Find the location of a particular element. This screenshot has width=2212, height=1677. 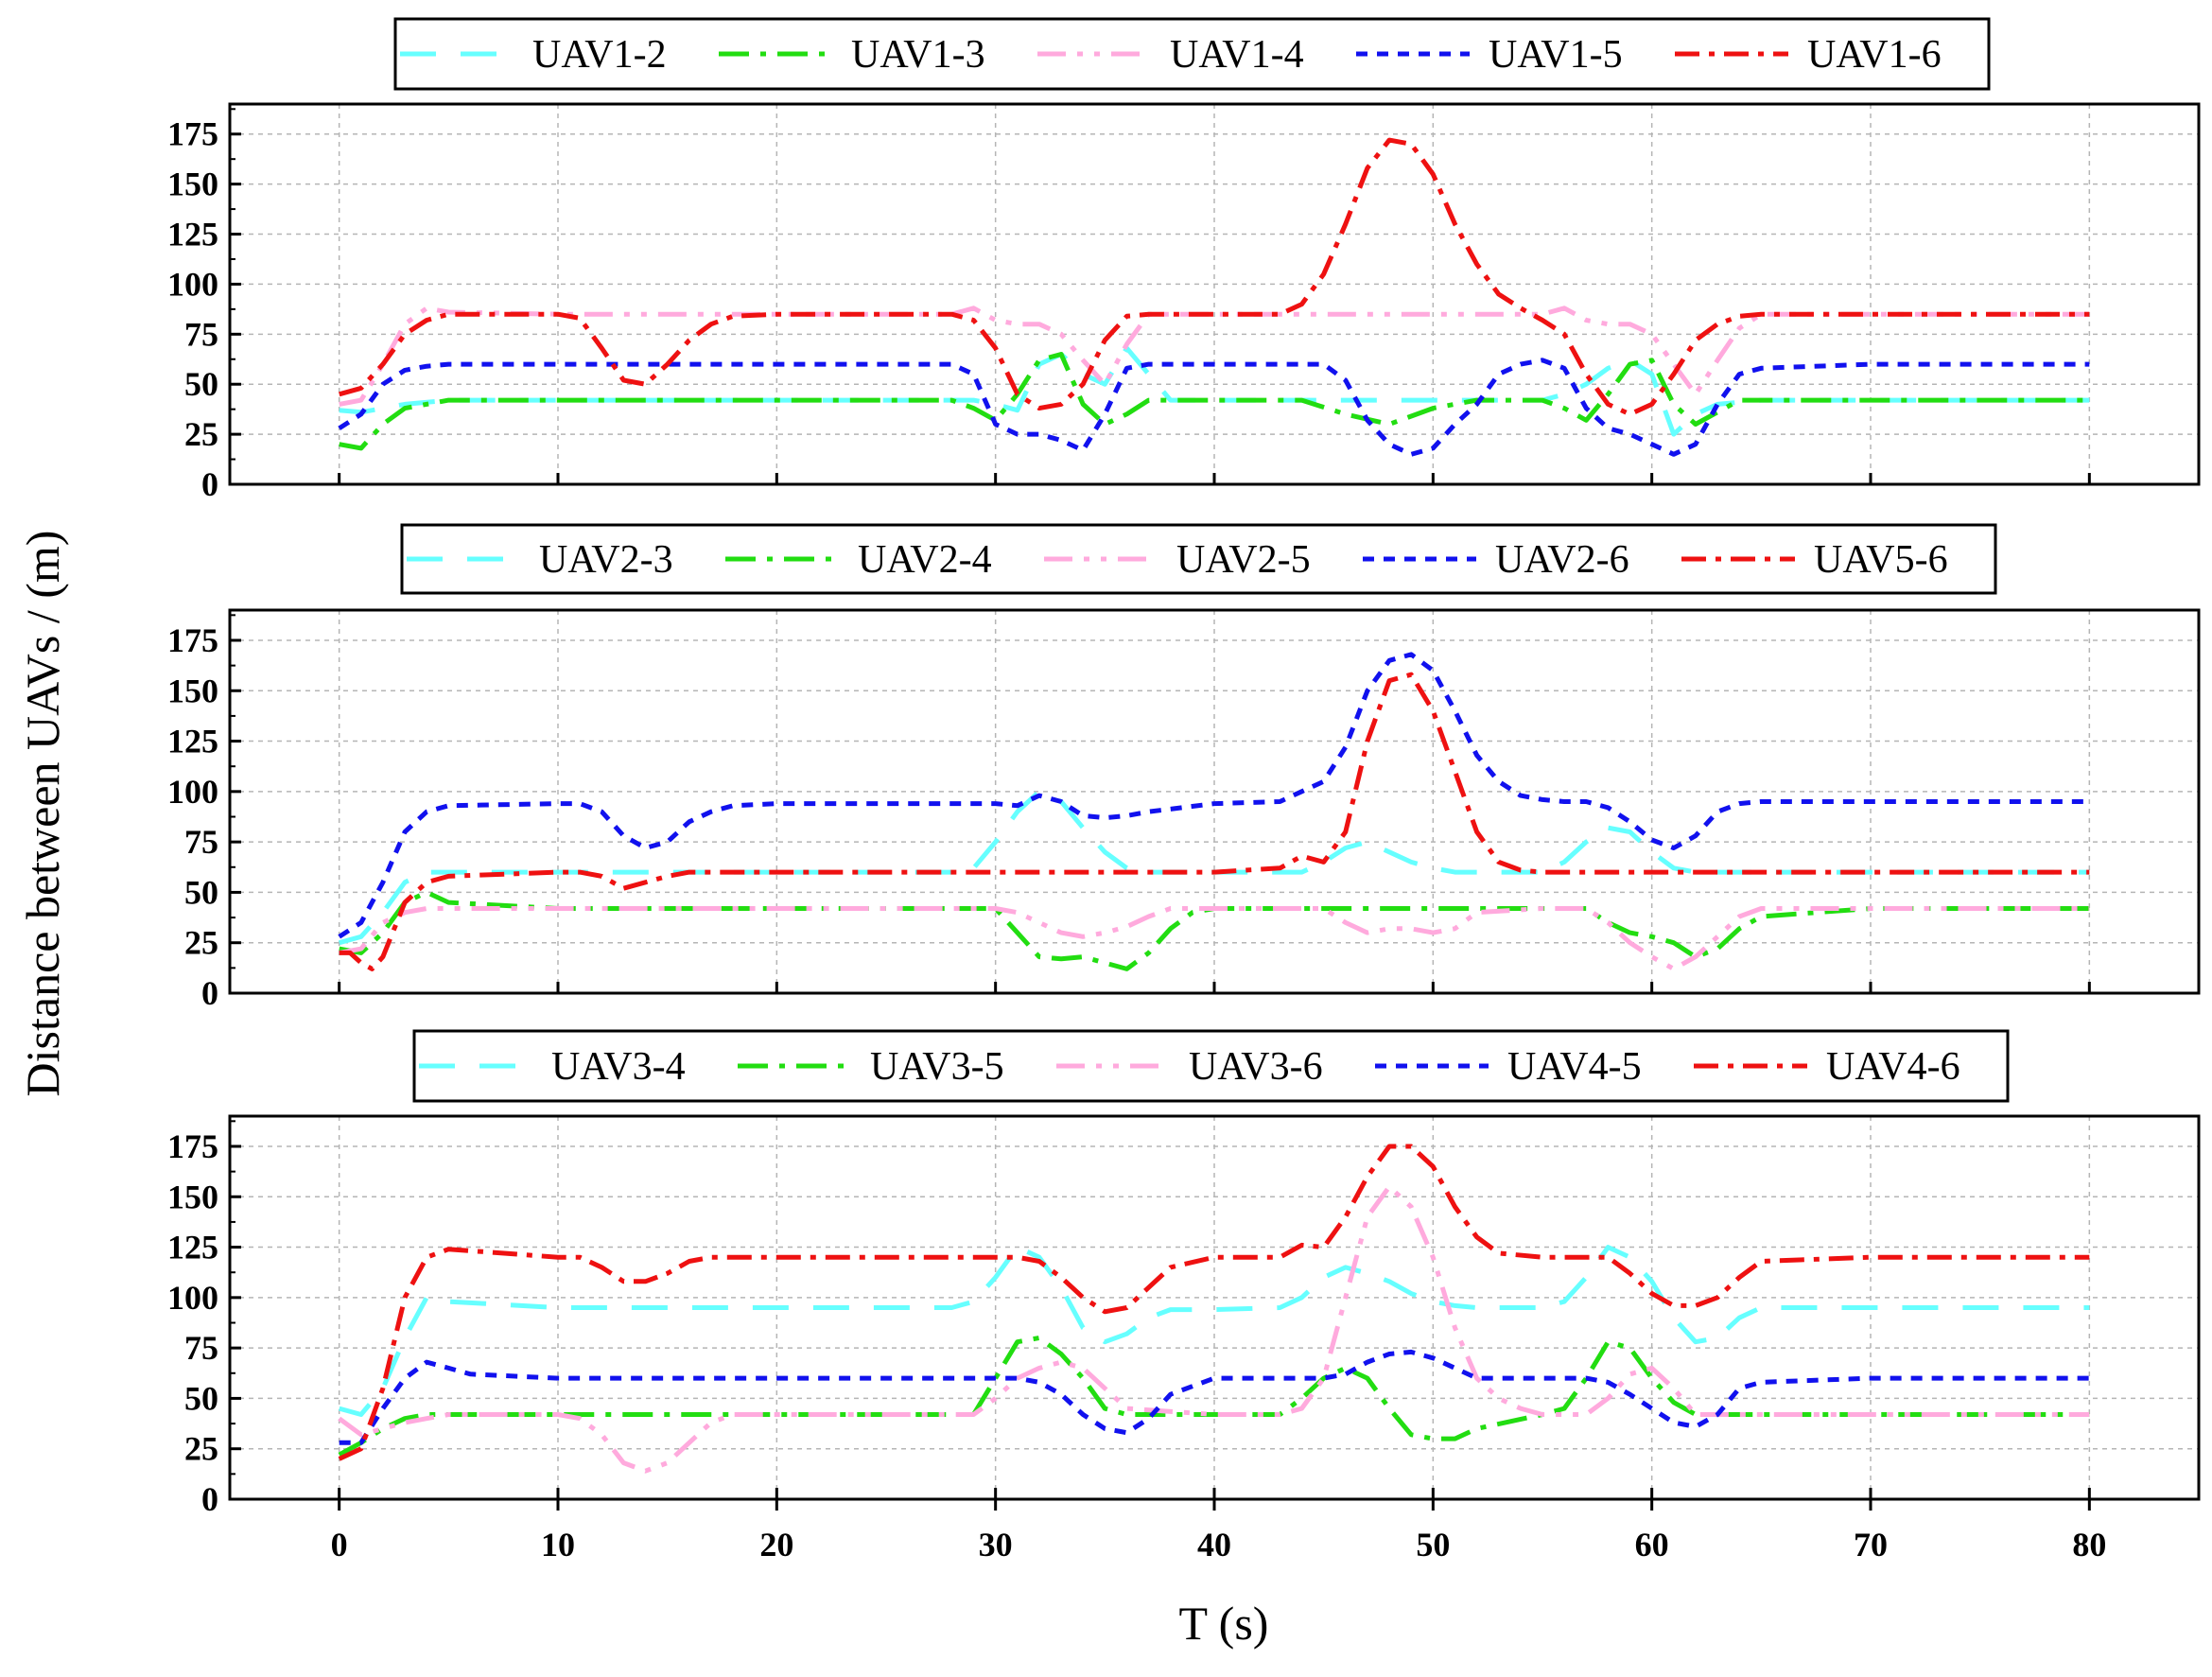

panel-2-legend: UAV2-3 UAV2-4 UAV2-5 UAV2-6 UAV5-6 is located at coordinates (1198, 559).